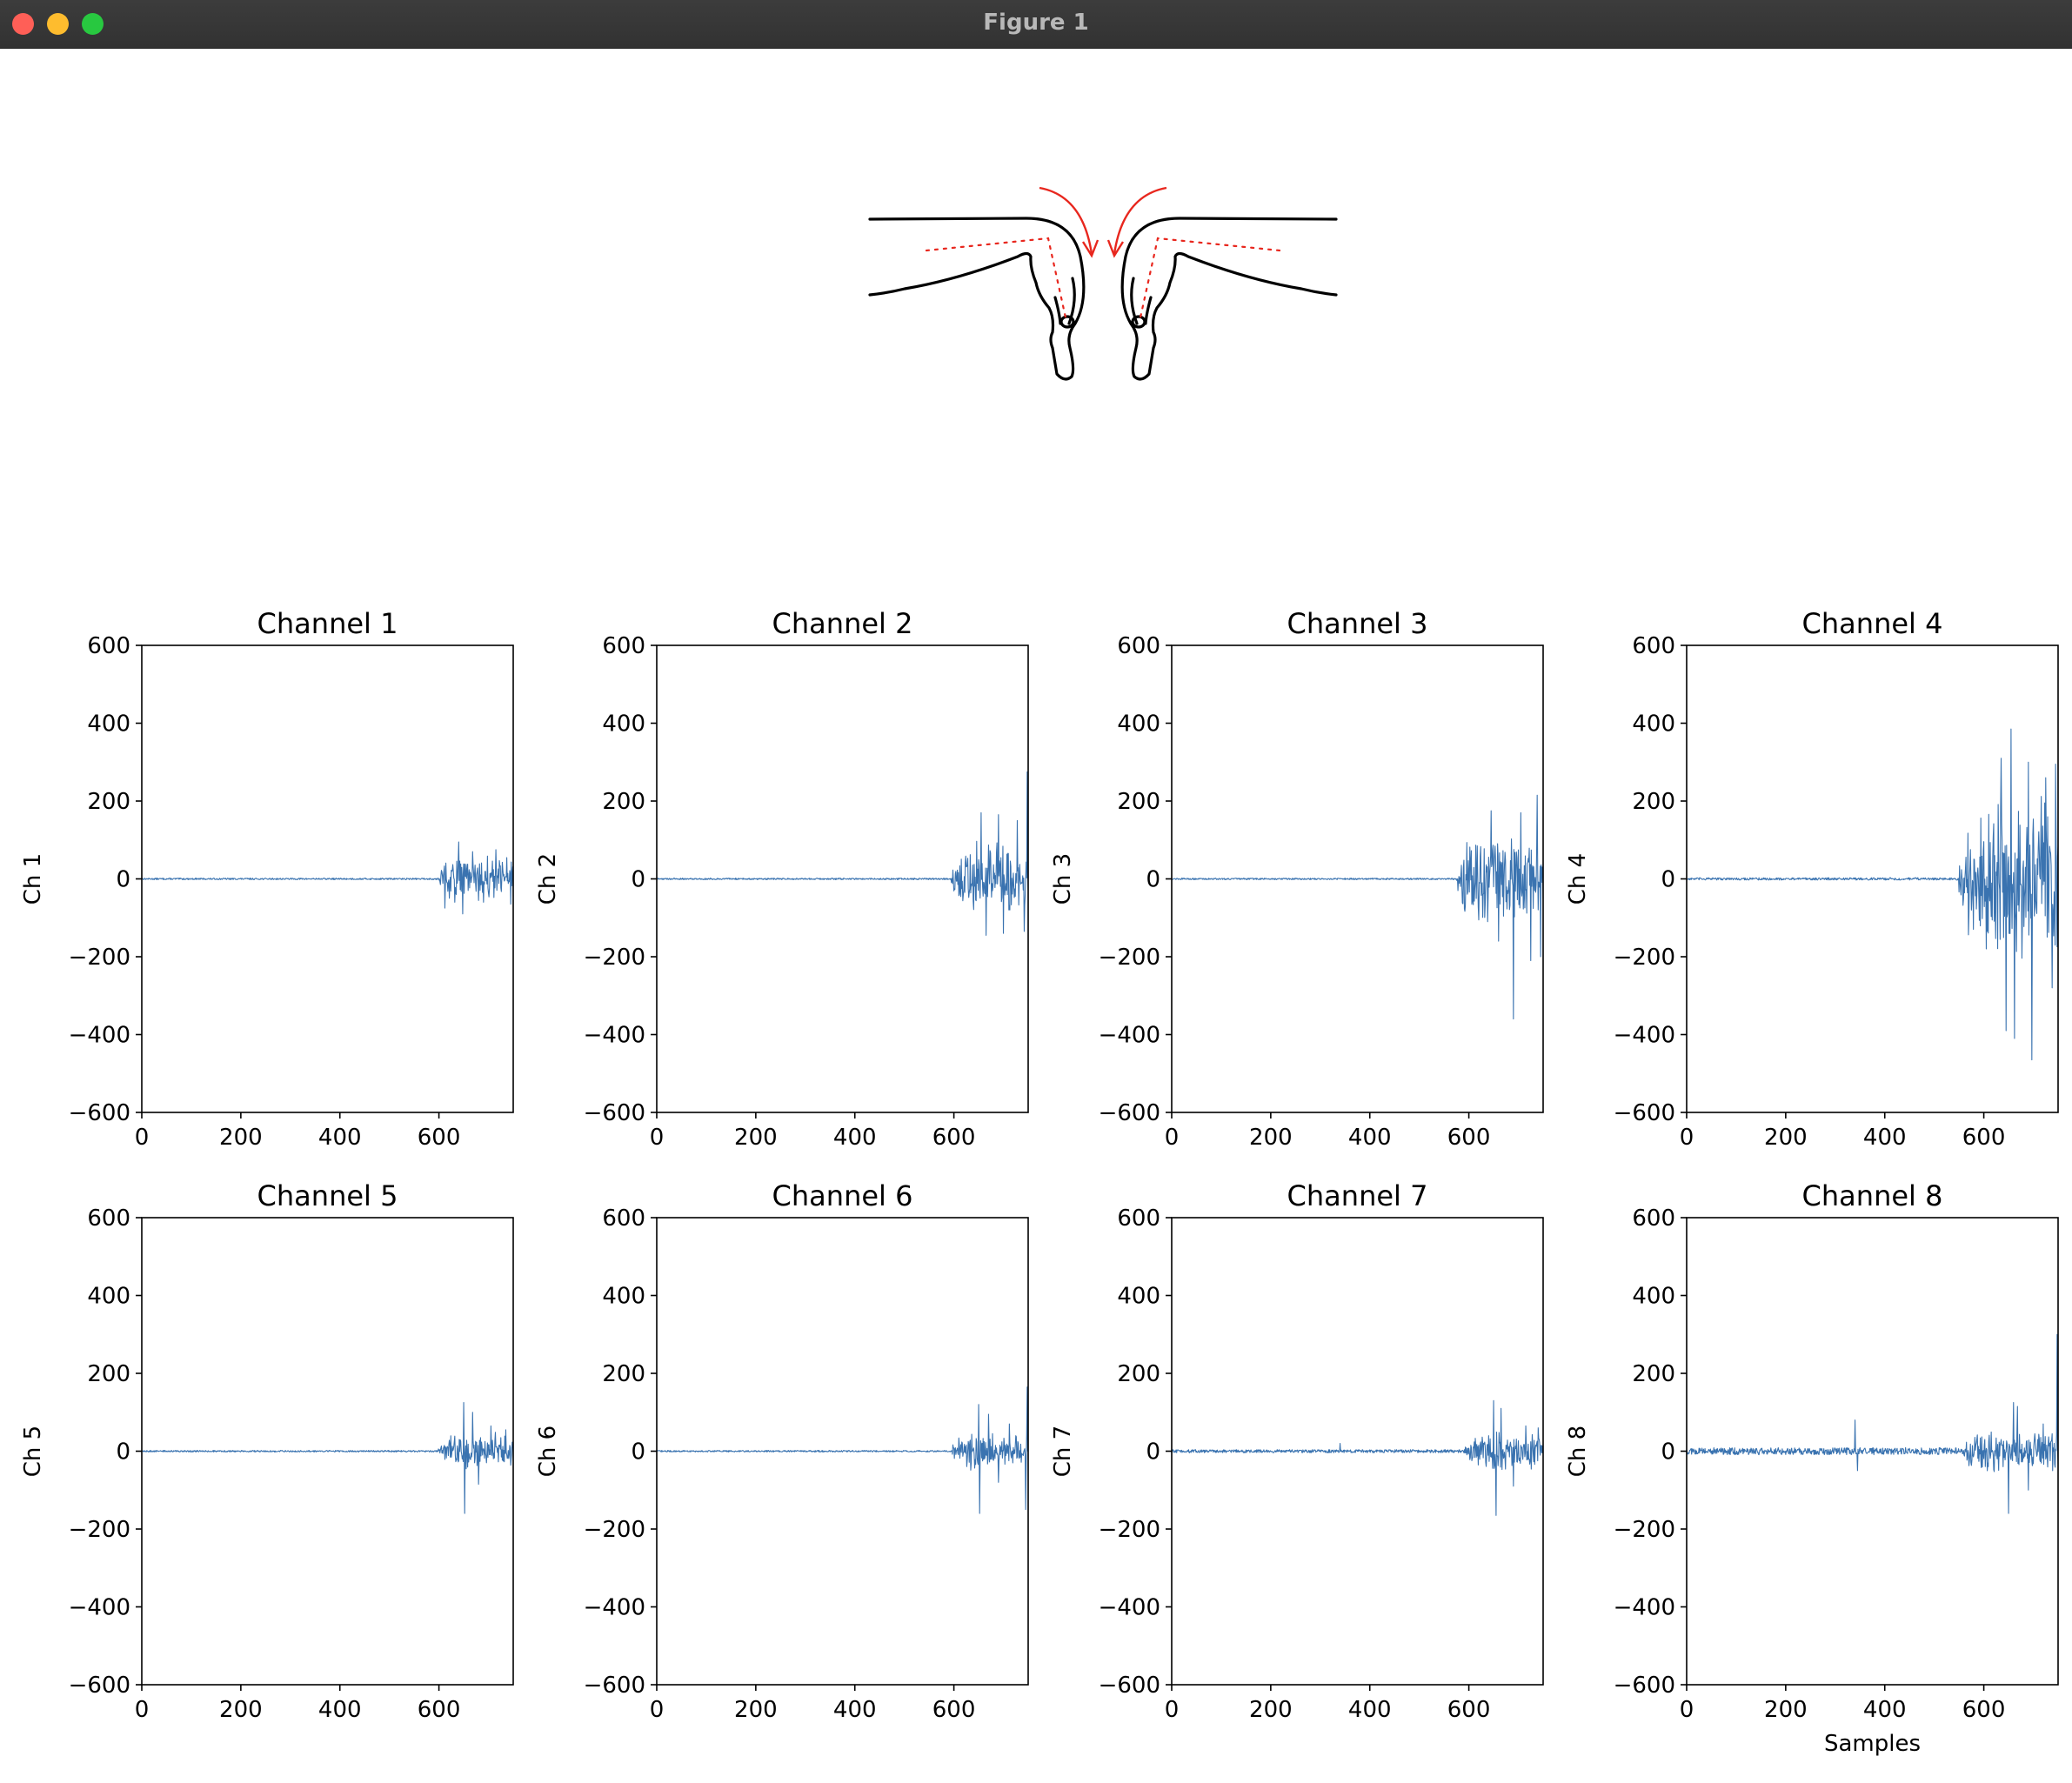 The width and height of the screenshot is (2072, 1783). I want to click on chart-title: Channel 4, so click(1872, 623).